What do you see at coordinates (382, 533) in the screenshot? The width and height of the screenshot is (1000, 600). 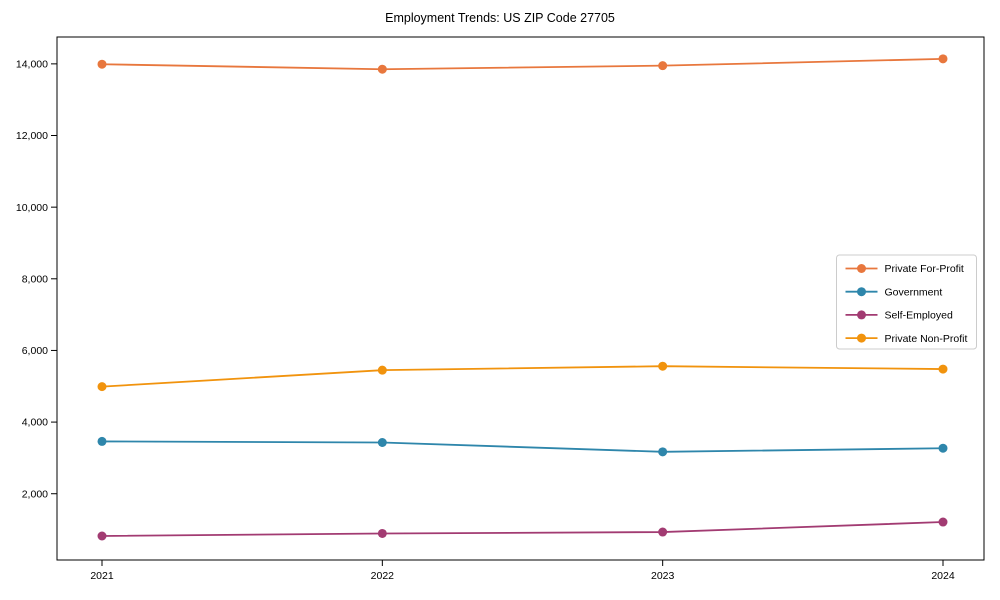 I see `data-point-self-employed-2022` at bounding box center [382, 533].